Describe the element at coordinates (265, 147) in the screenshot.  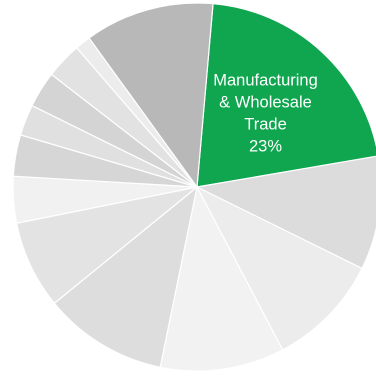
I see `slice-label-percent: 23%` at that location.